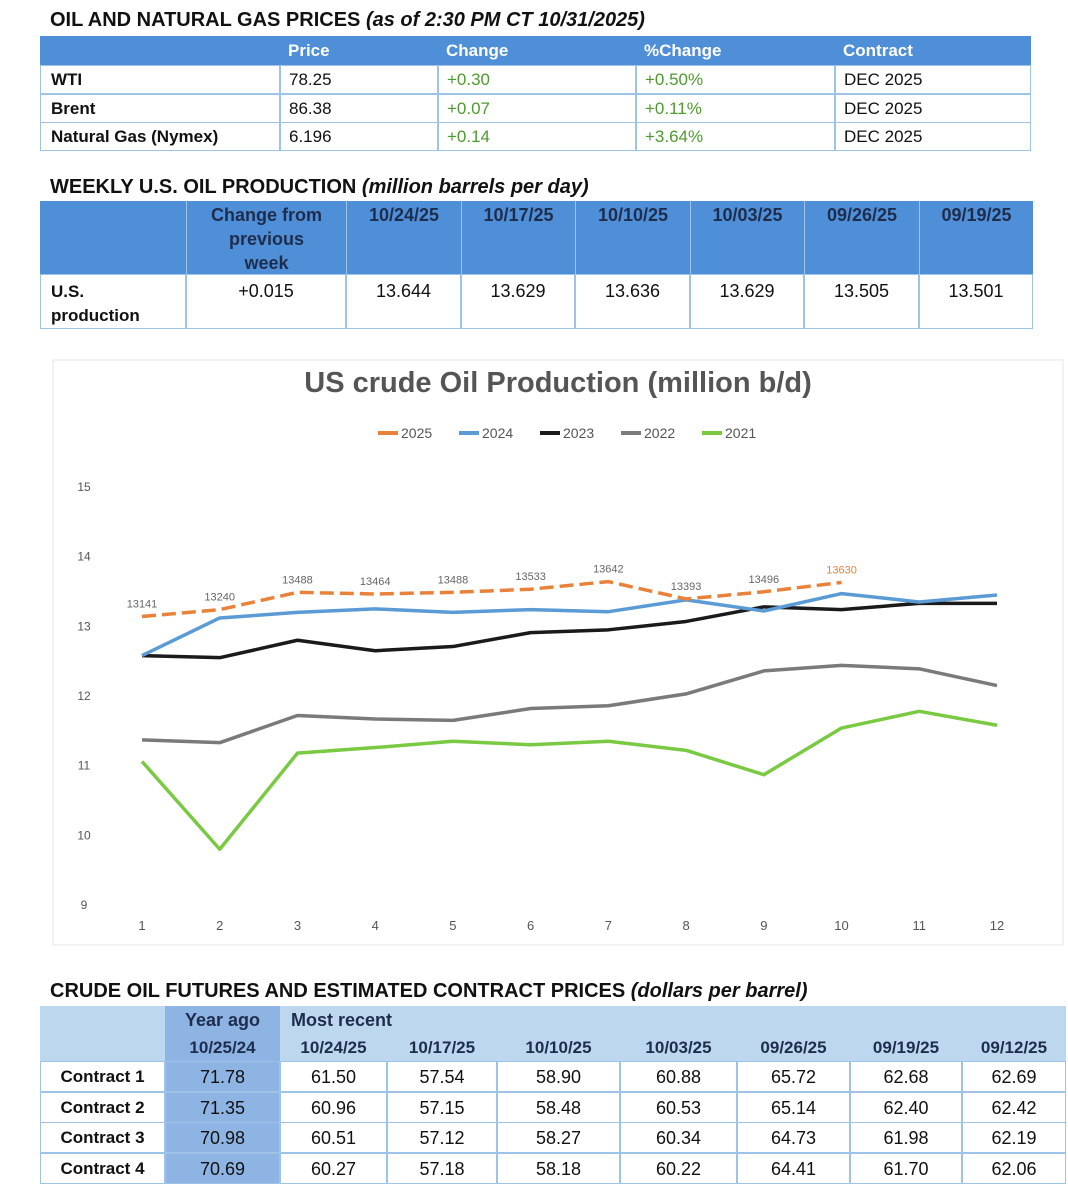 This screenshot has width=1068, height=1200. What do you see at coordinates (558, 1138) in the screenshot?
I see `cell: 58.27` at bounding box center [558, 1138].